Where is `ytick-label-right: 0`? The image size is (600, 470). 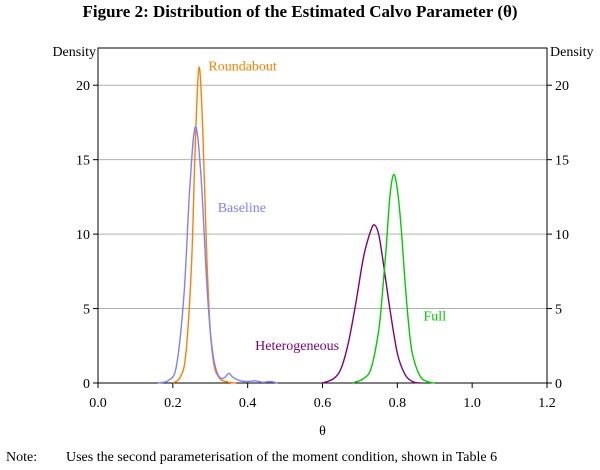
ytick-label-right: 0 is located at coordinates (558, 384).